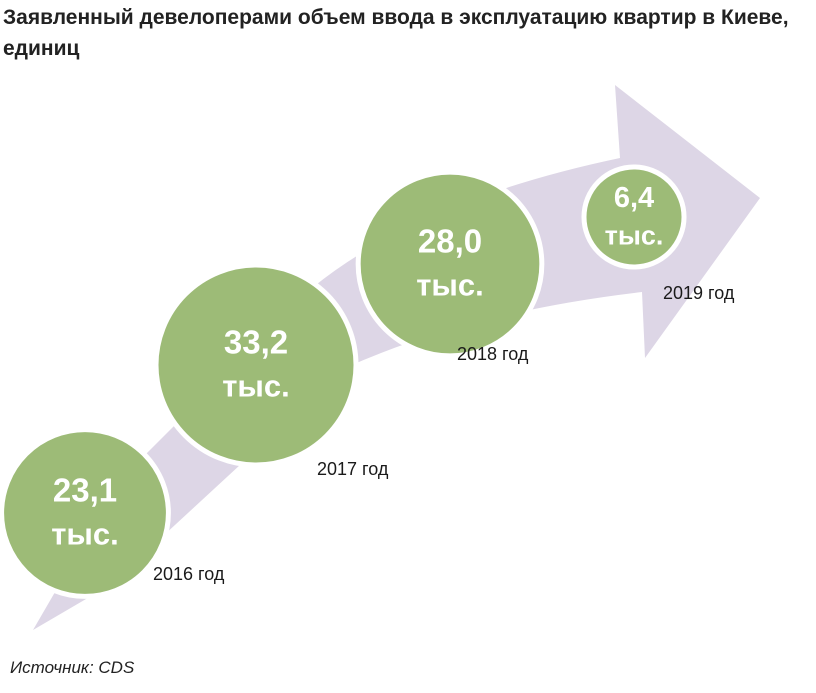  What do you see at coordinates (450, 284) in the screenshot?
I see `bubble-unit-2: тыс.` at bounding box center [450, 284].